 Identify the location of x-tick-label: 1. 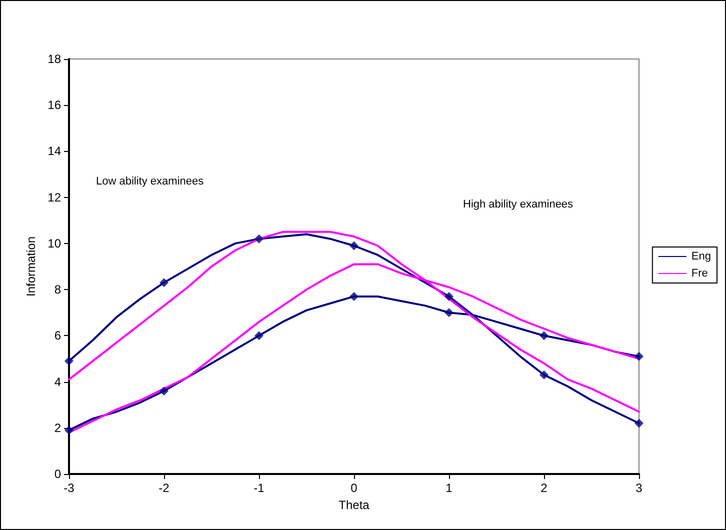
(449, 488).